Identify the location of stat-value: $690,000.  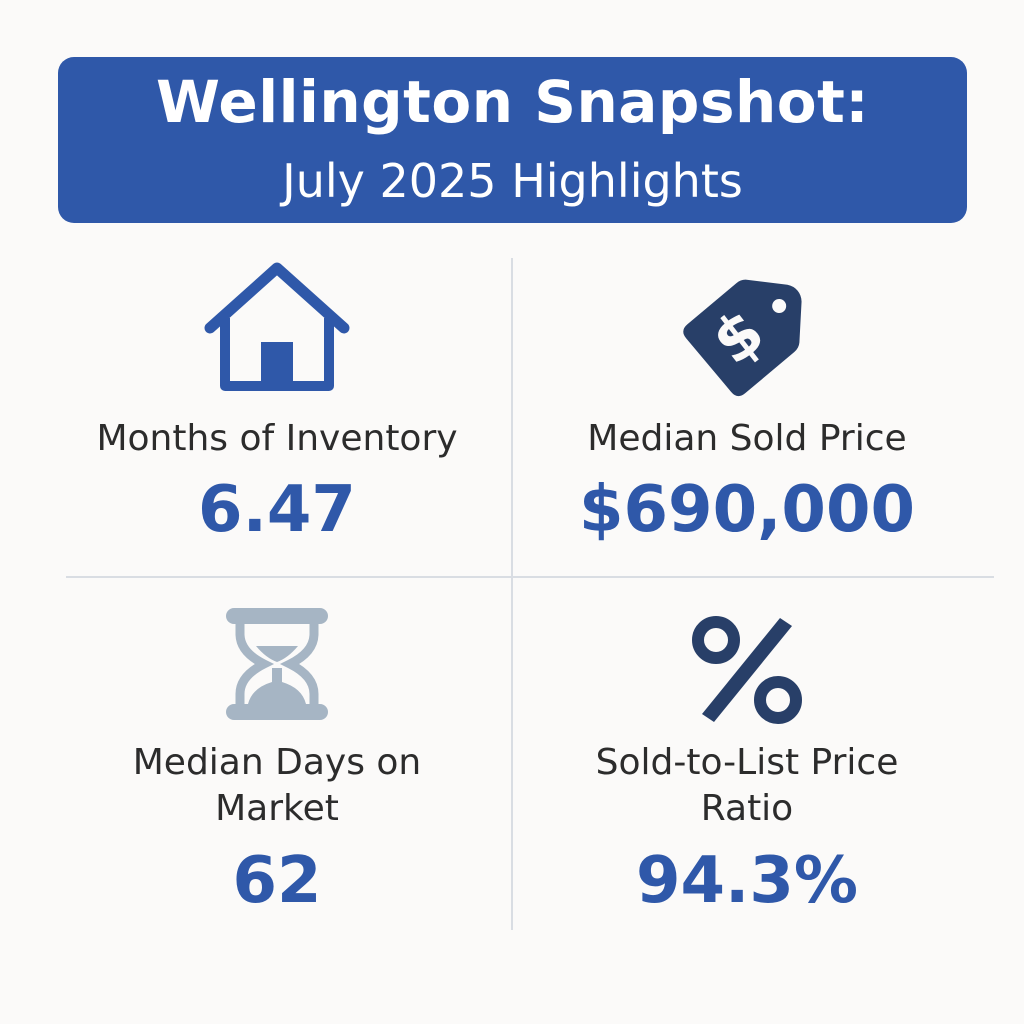
(747, 510).